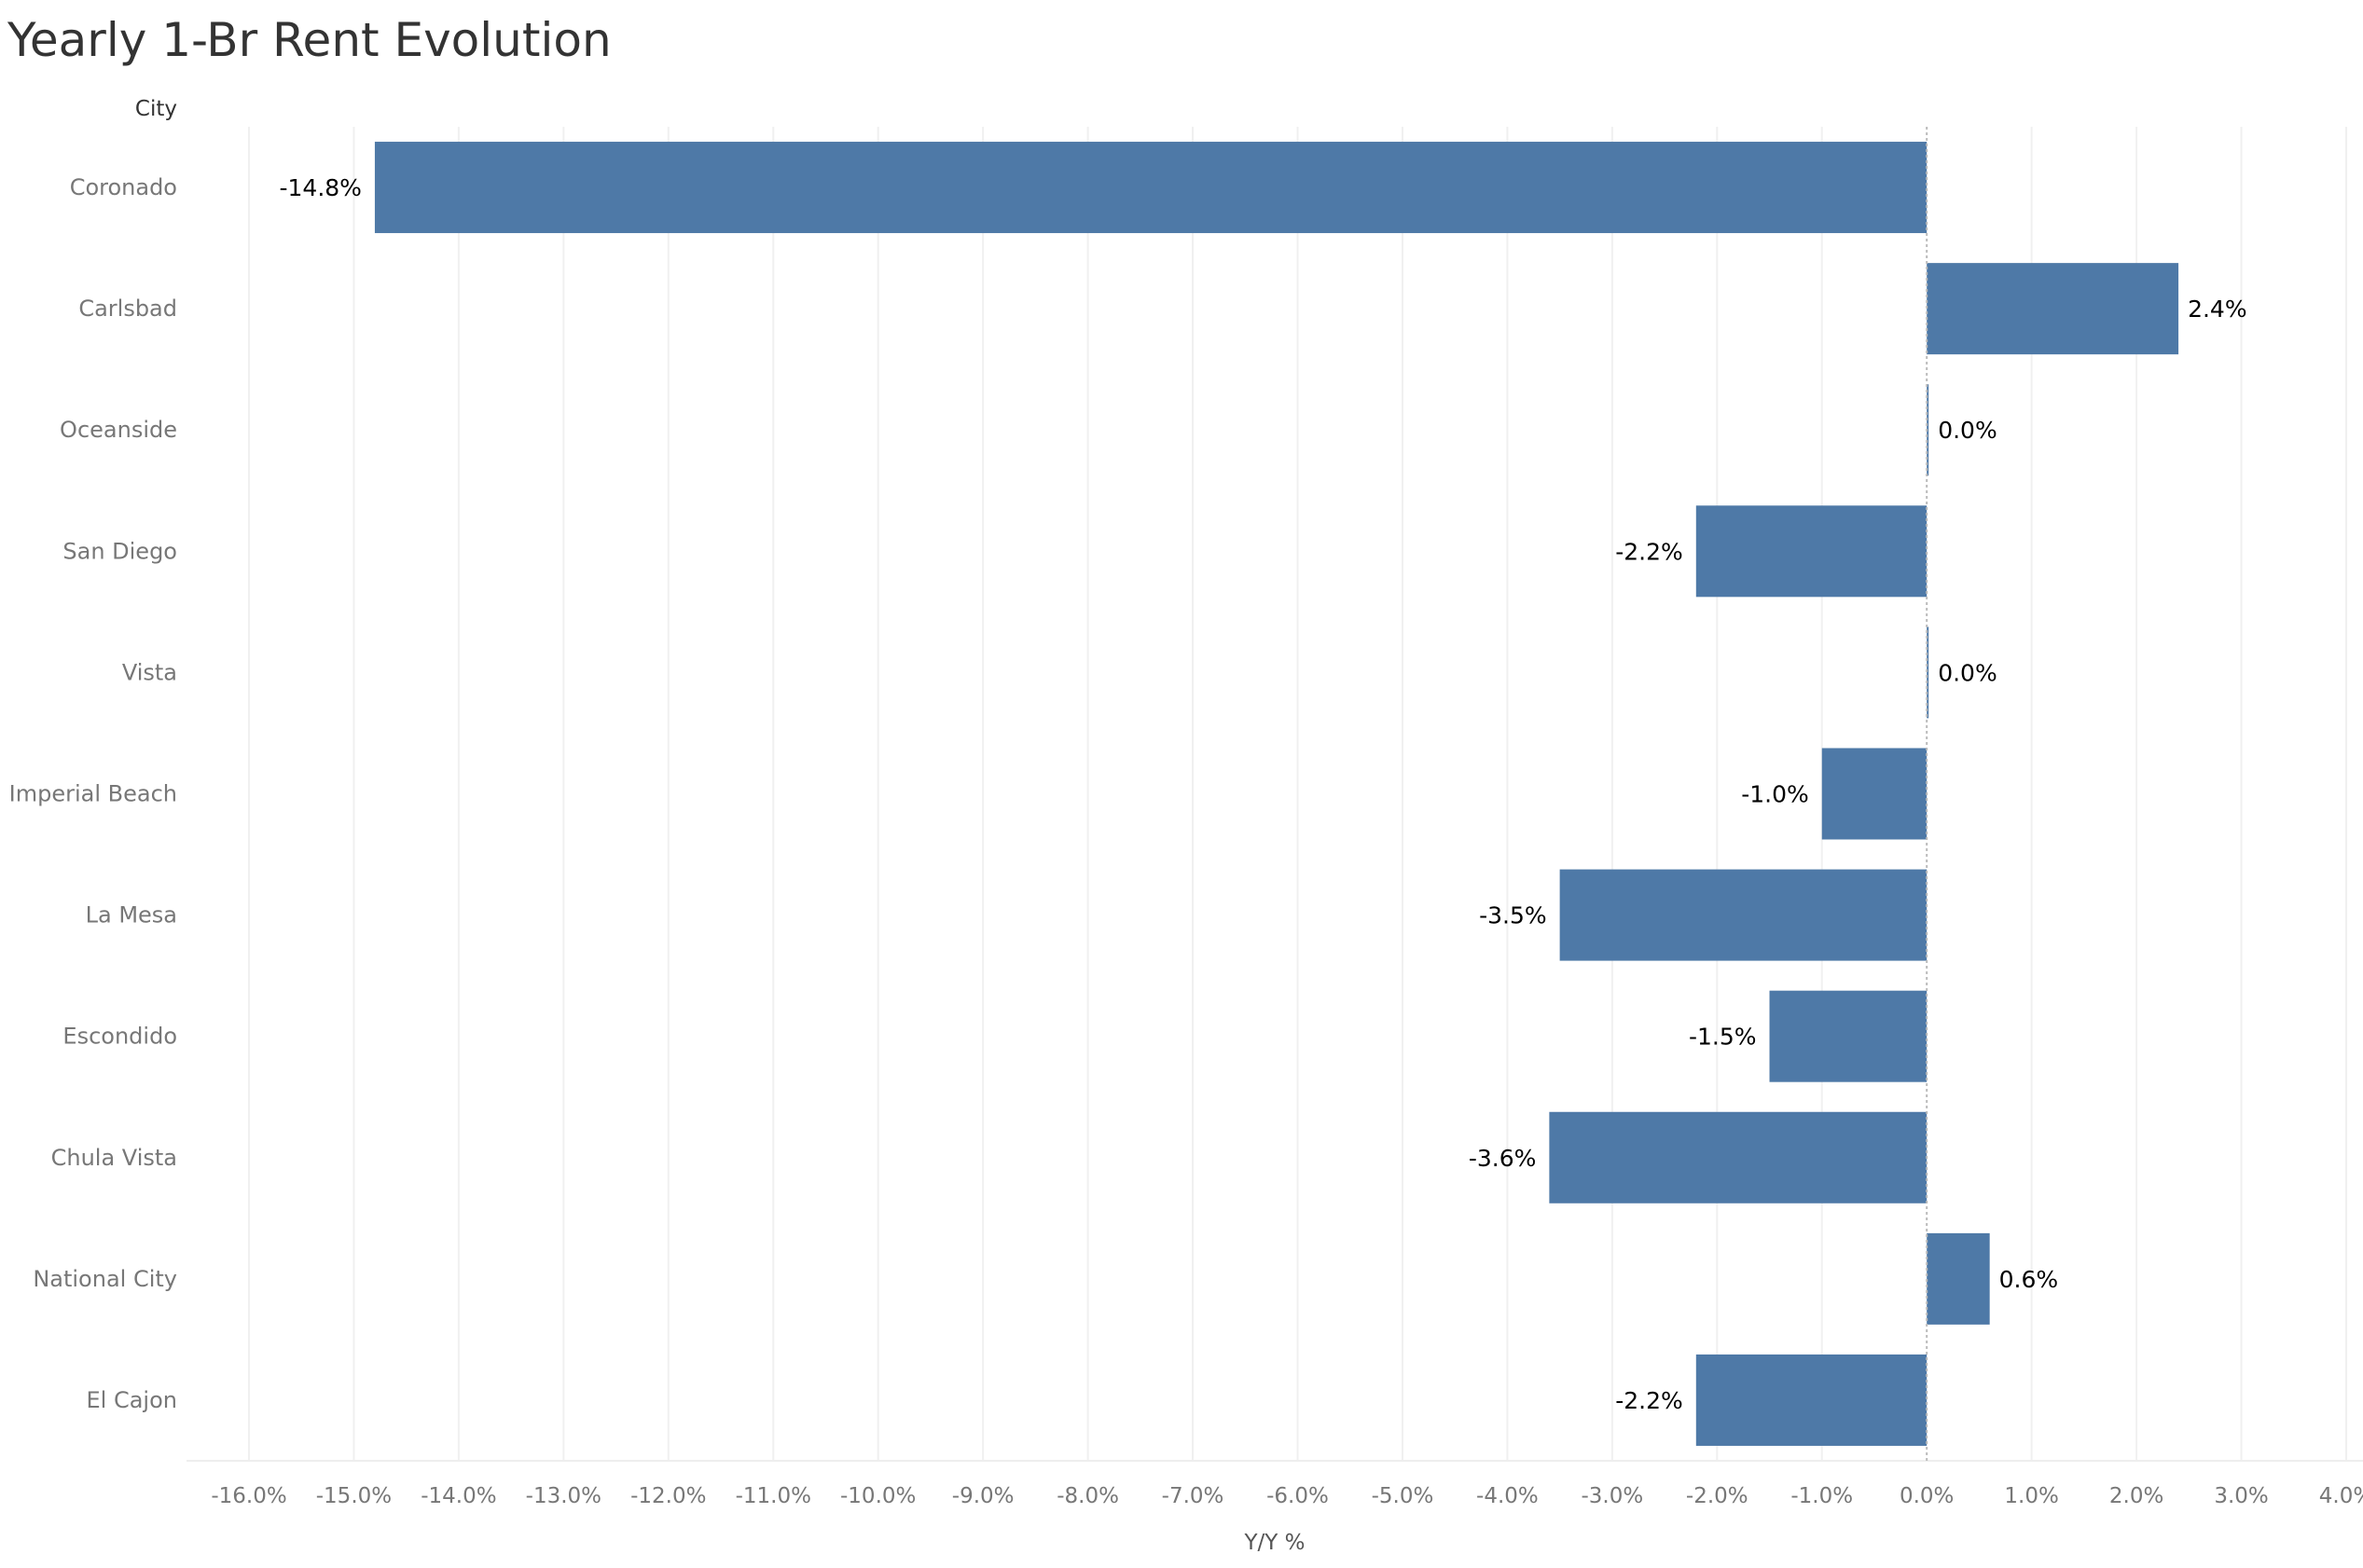 The image size is (2363, 1568). I want to click on x-tick-label: -16.0%, so click(248, 1496).